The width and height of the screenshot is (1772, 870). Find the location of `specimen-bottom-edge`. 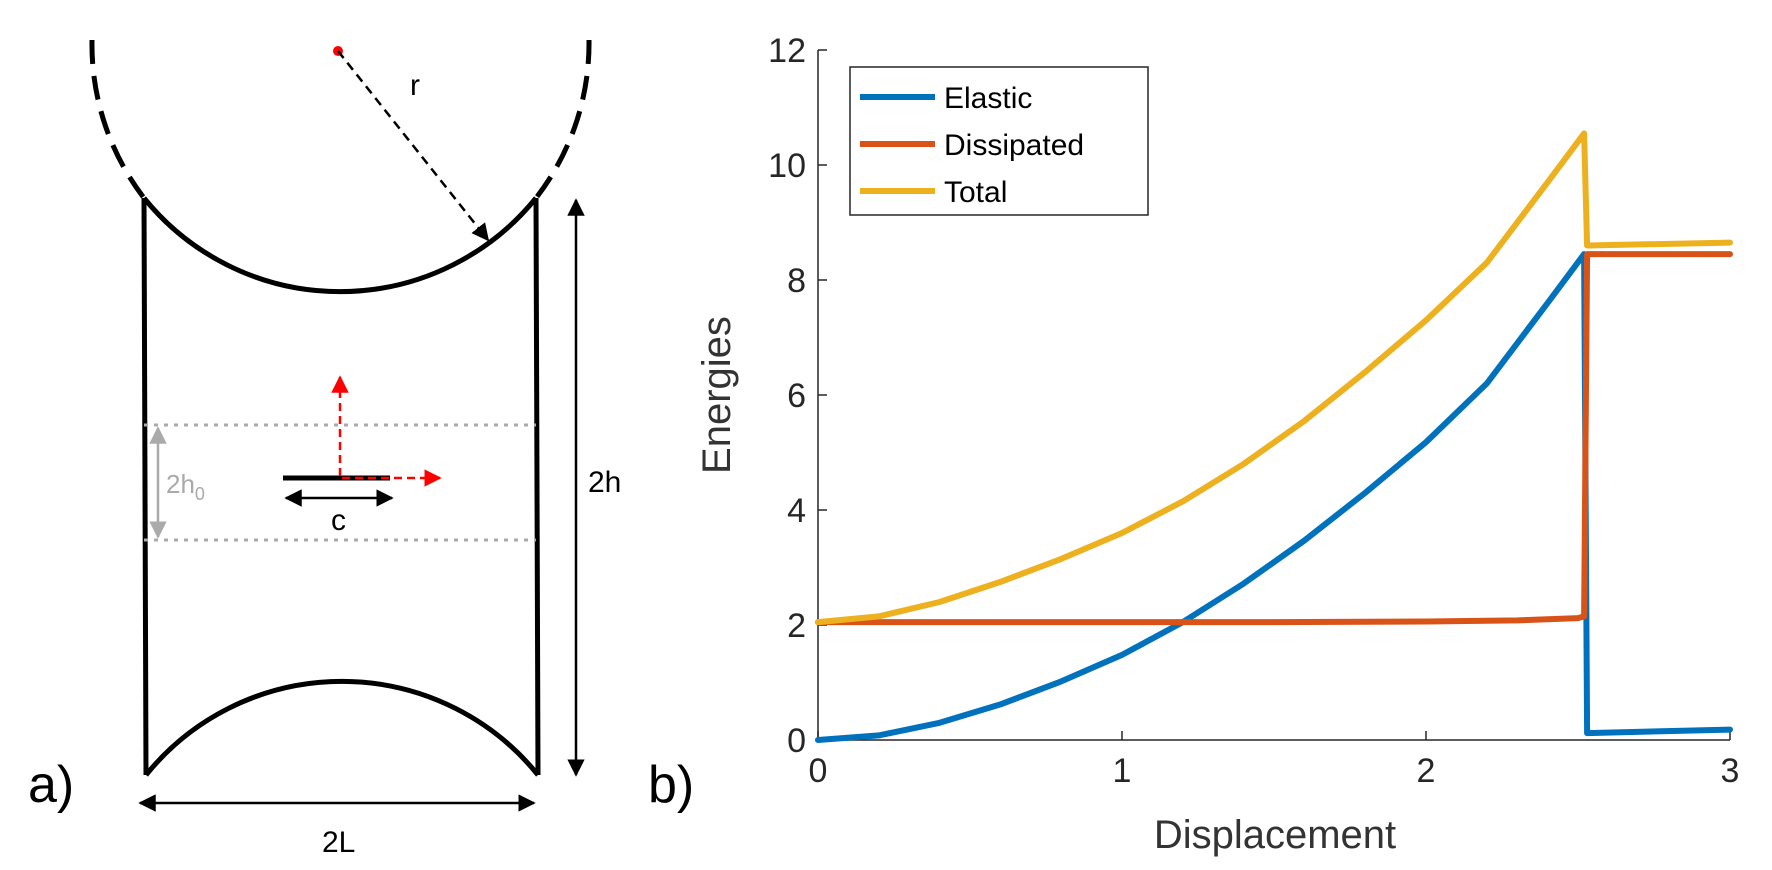

specimen-bottom-edge is located at coordinates (342, 727).